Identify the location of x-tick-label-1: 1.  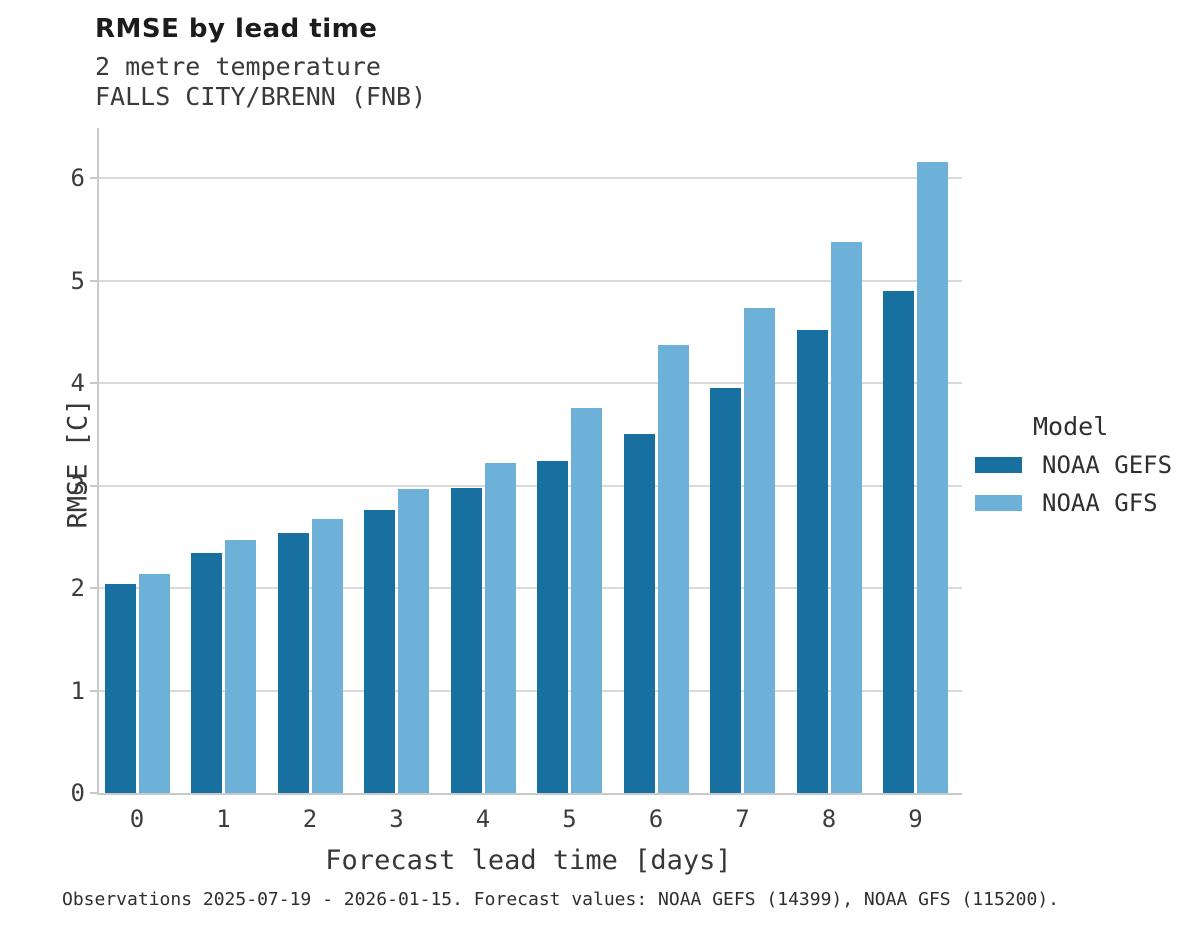
(223, 819).